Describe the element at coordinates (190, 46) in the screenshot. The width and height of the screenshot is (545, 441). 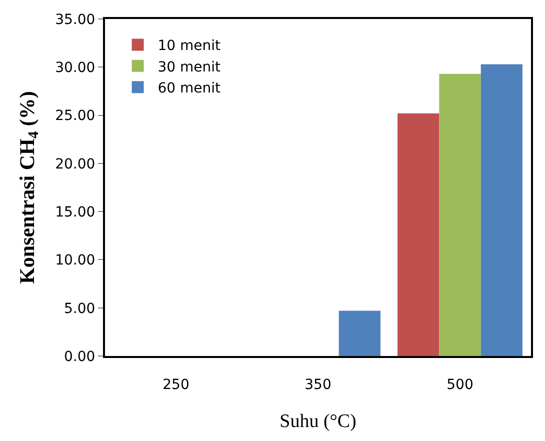
I see `legend-label: 10 menit` at that location.